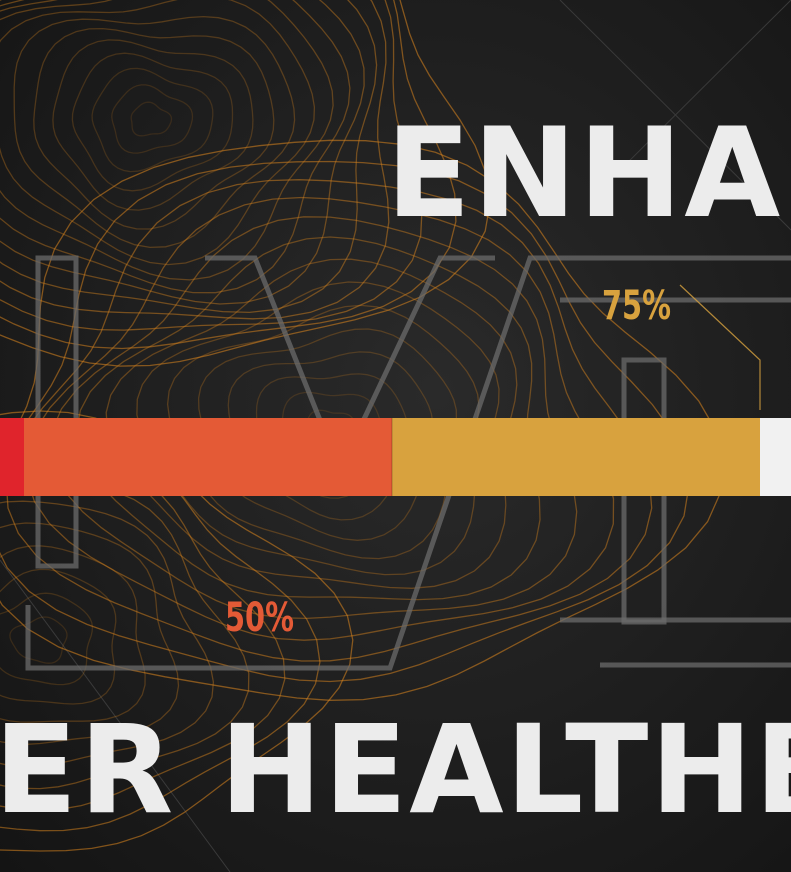  Describe the element at coordinates (12, 457) in the screenshot. I see `health-segment-red` at that location.